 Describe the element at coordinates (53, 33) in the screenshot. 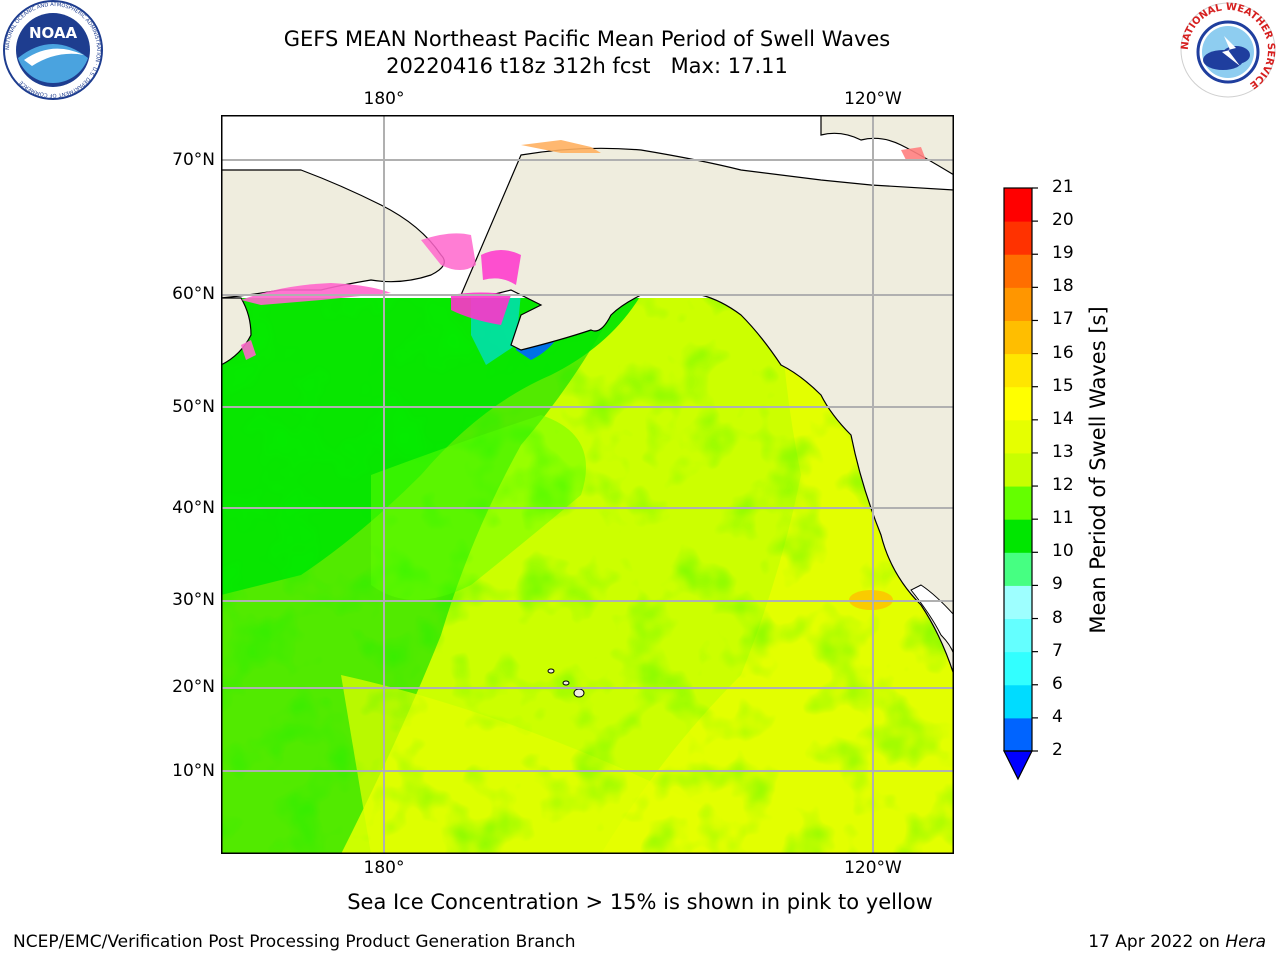

I see `noaa-logo-text: NOAA` at that location.